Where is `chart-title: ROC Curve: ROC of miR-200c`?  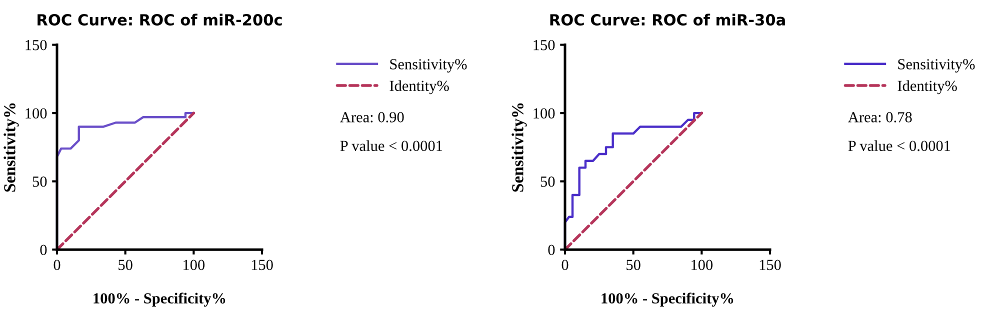 chart-title: ROC Curve: ROC of miR-200c is located at coordinates (160, 20).